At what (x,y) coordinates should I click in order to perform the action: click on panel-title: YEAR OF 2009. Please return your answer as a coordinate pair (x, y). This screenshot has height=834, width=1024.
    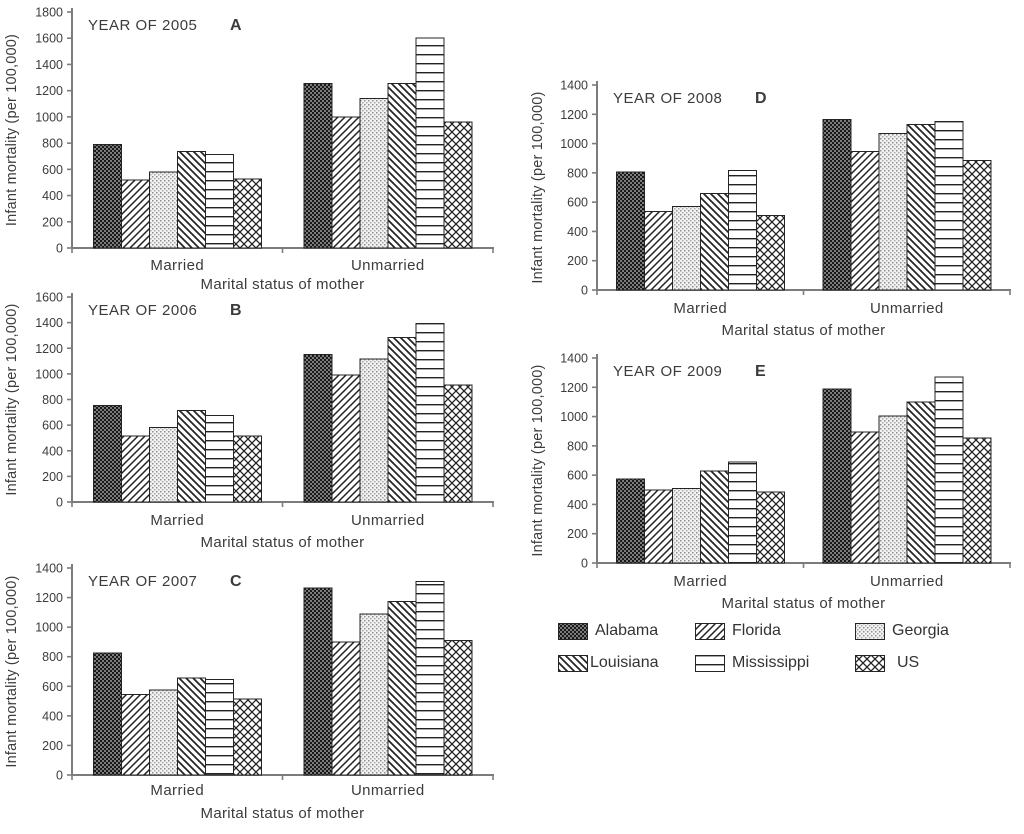
    Looking at the image, I should click on (667, 371).